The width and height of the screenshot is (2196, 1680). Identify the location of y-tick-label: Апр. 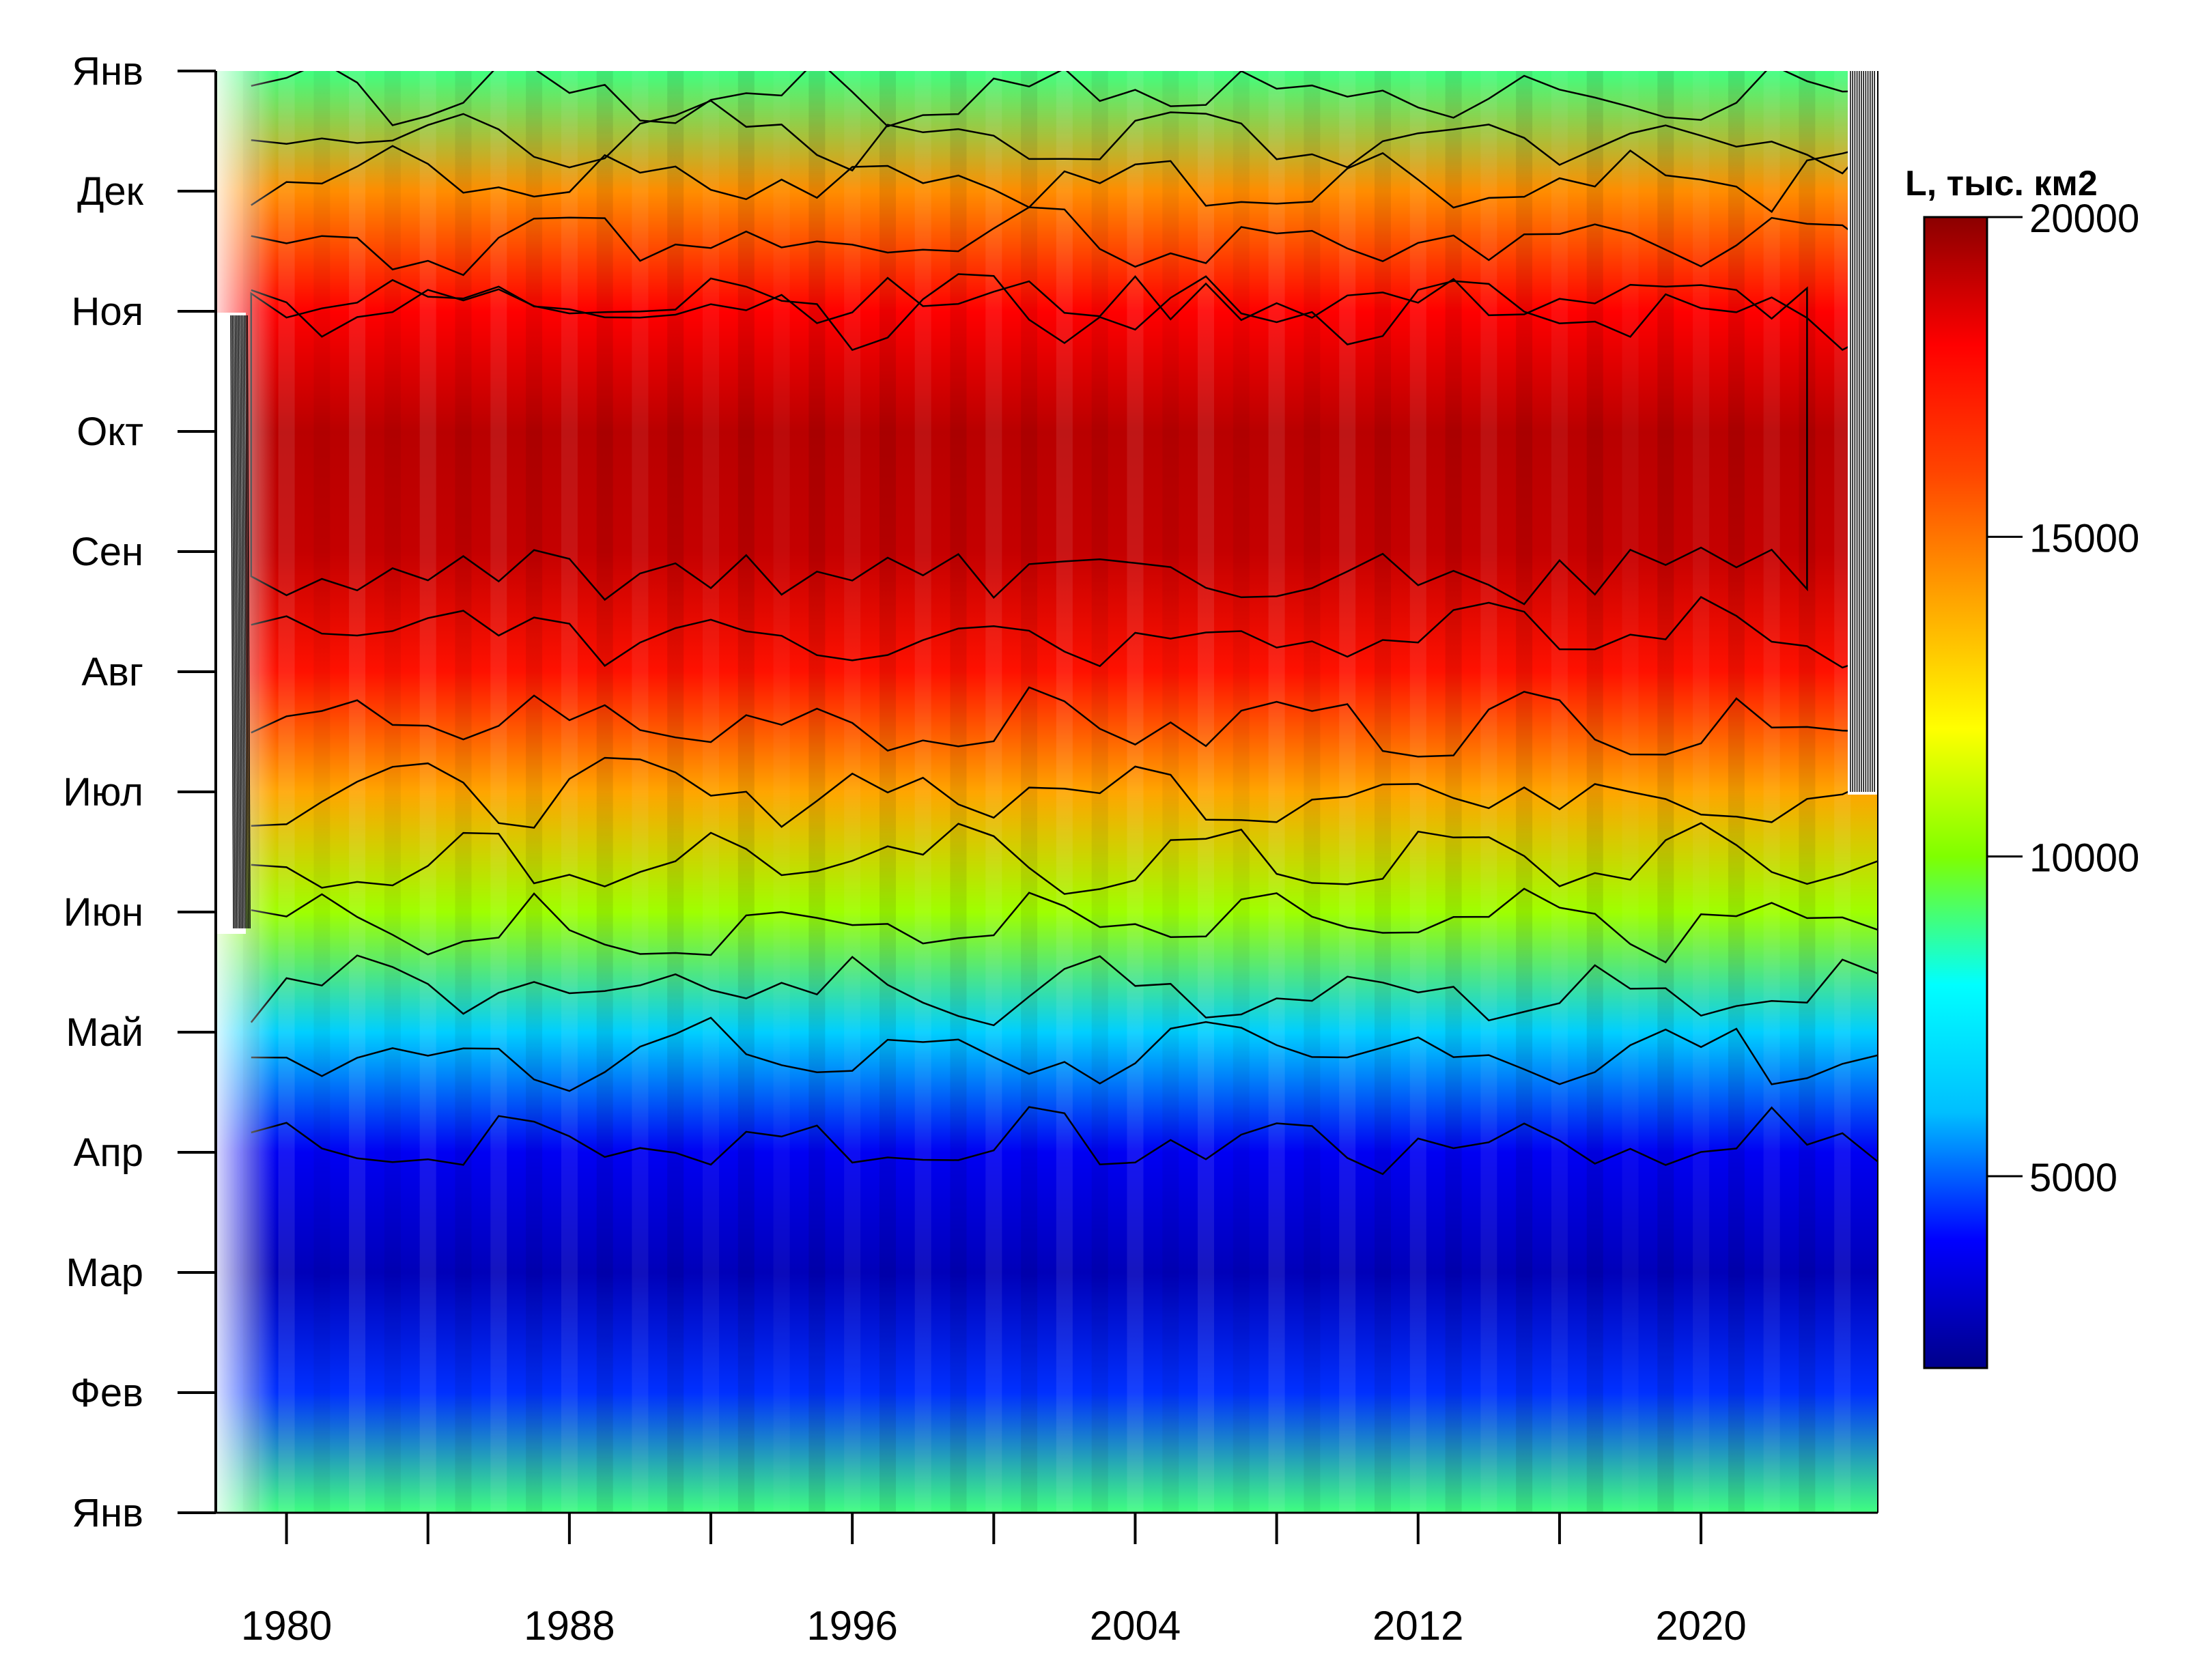
(109, 1152).